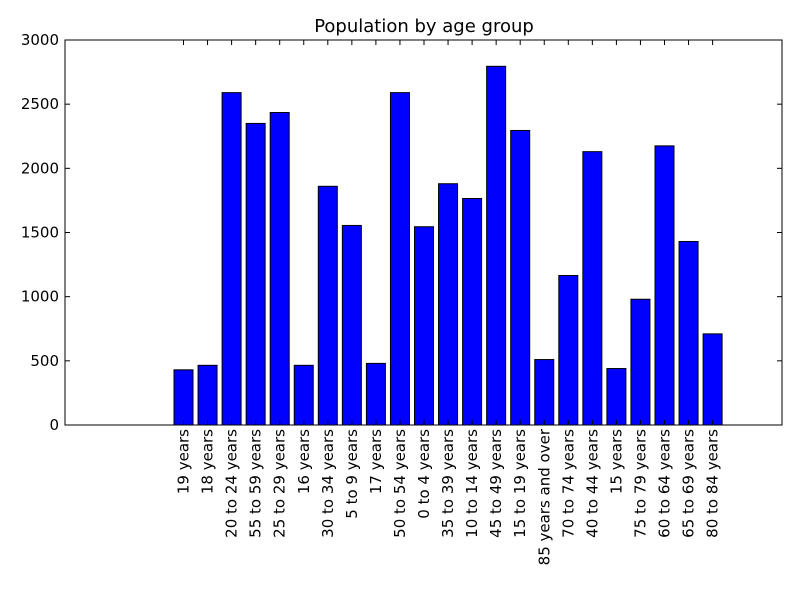 Image resolution: width=800 pixels, height=604 pixels. Describe the element at coordinates (280, 483) in the screenshot. I see `x-tick-label: 25 to 29 years` at that location.